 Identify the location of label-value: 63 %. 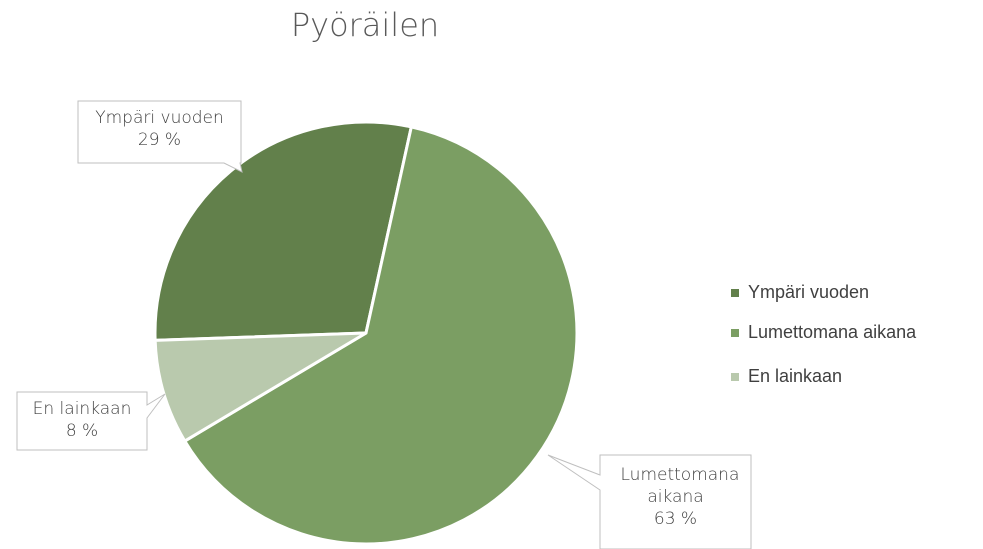
(675, 519).